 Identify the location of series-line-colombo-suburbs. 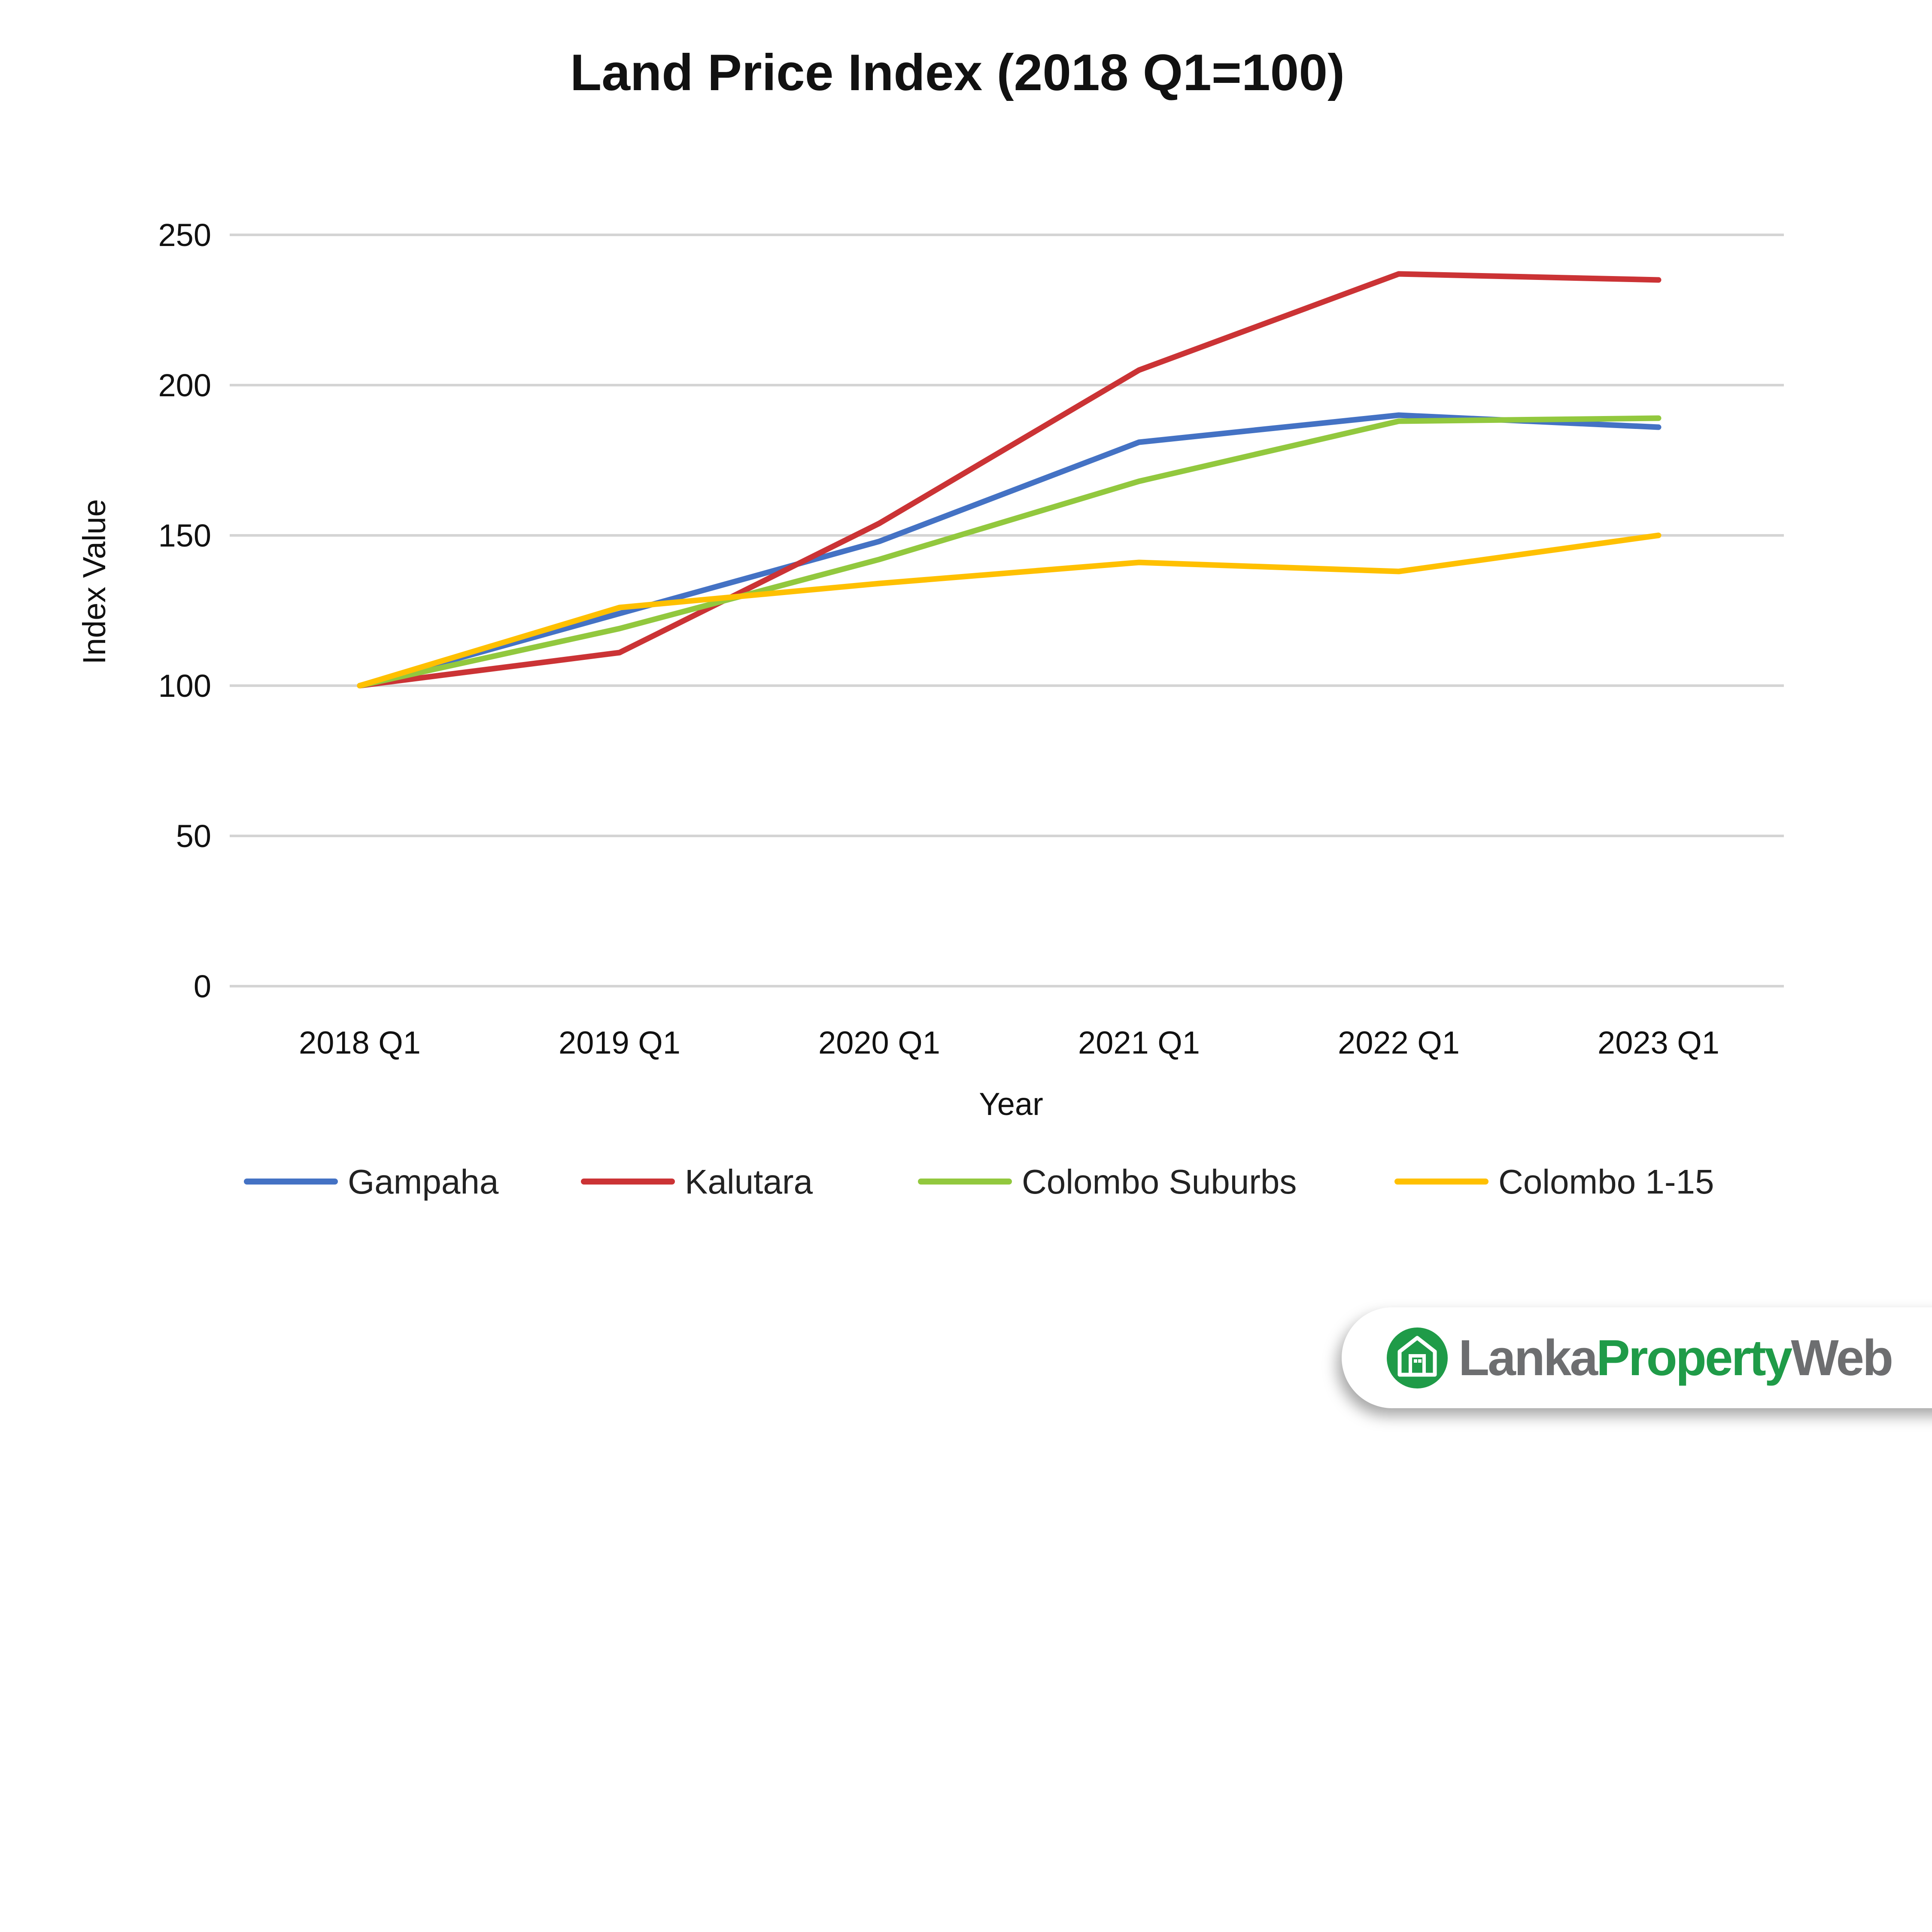
(1009, 552).